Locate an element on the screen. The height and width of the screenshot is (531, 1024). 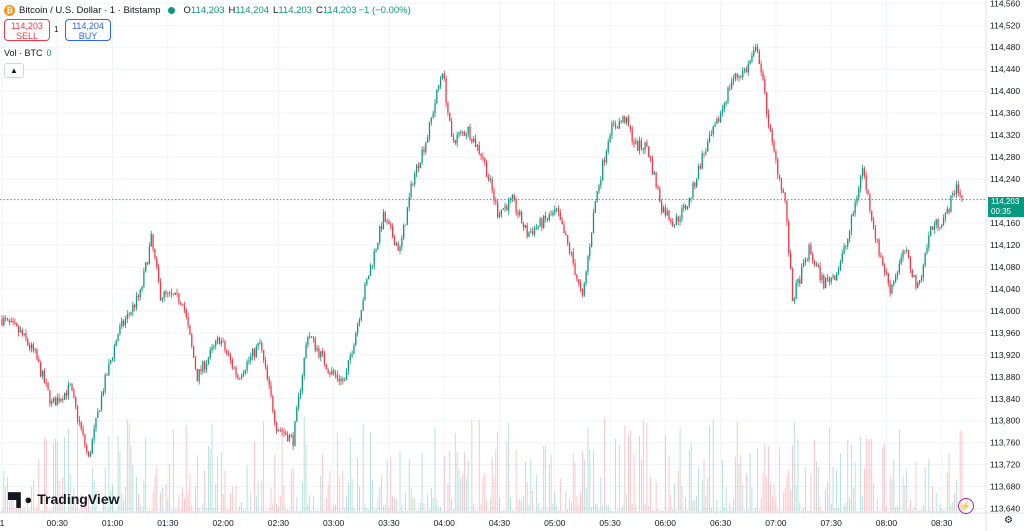
y-tick-label: 114,240 is located at coordinates (1005, 179).